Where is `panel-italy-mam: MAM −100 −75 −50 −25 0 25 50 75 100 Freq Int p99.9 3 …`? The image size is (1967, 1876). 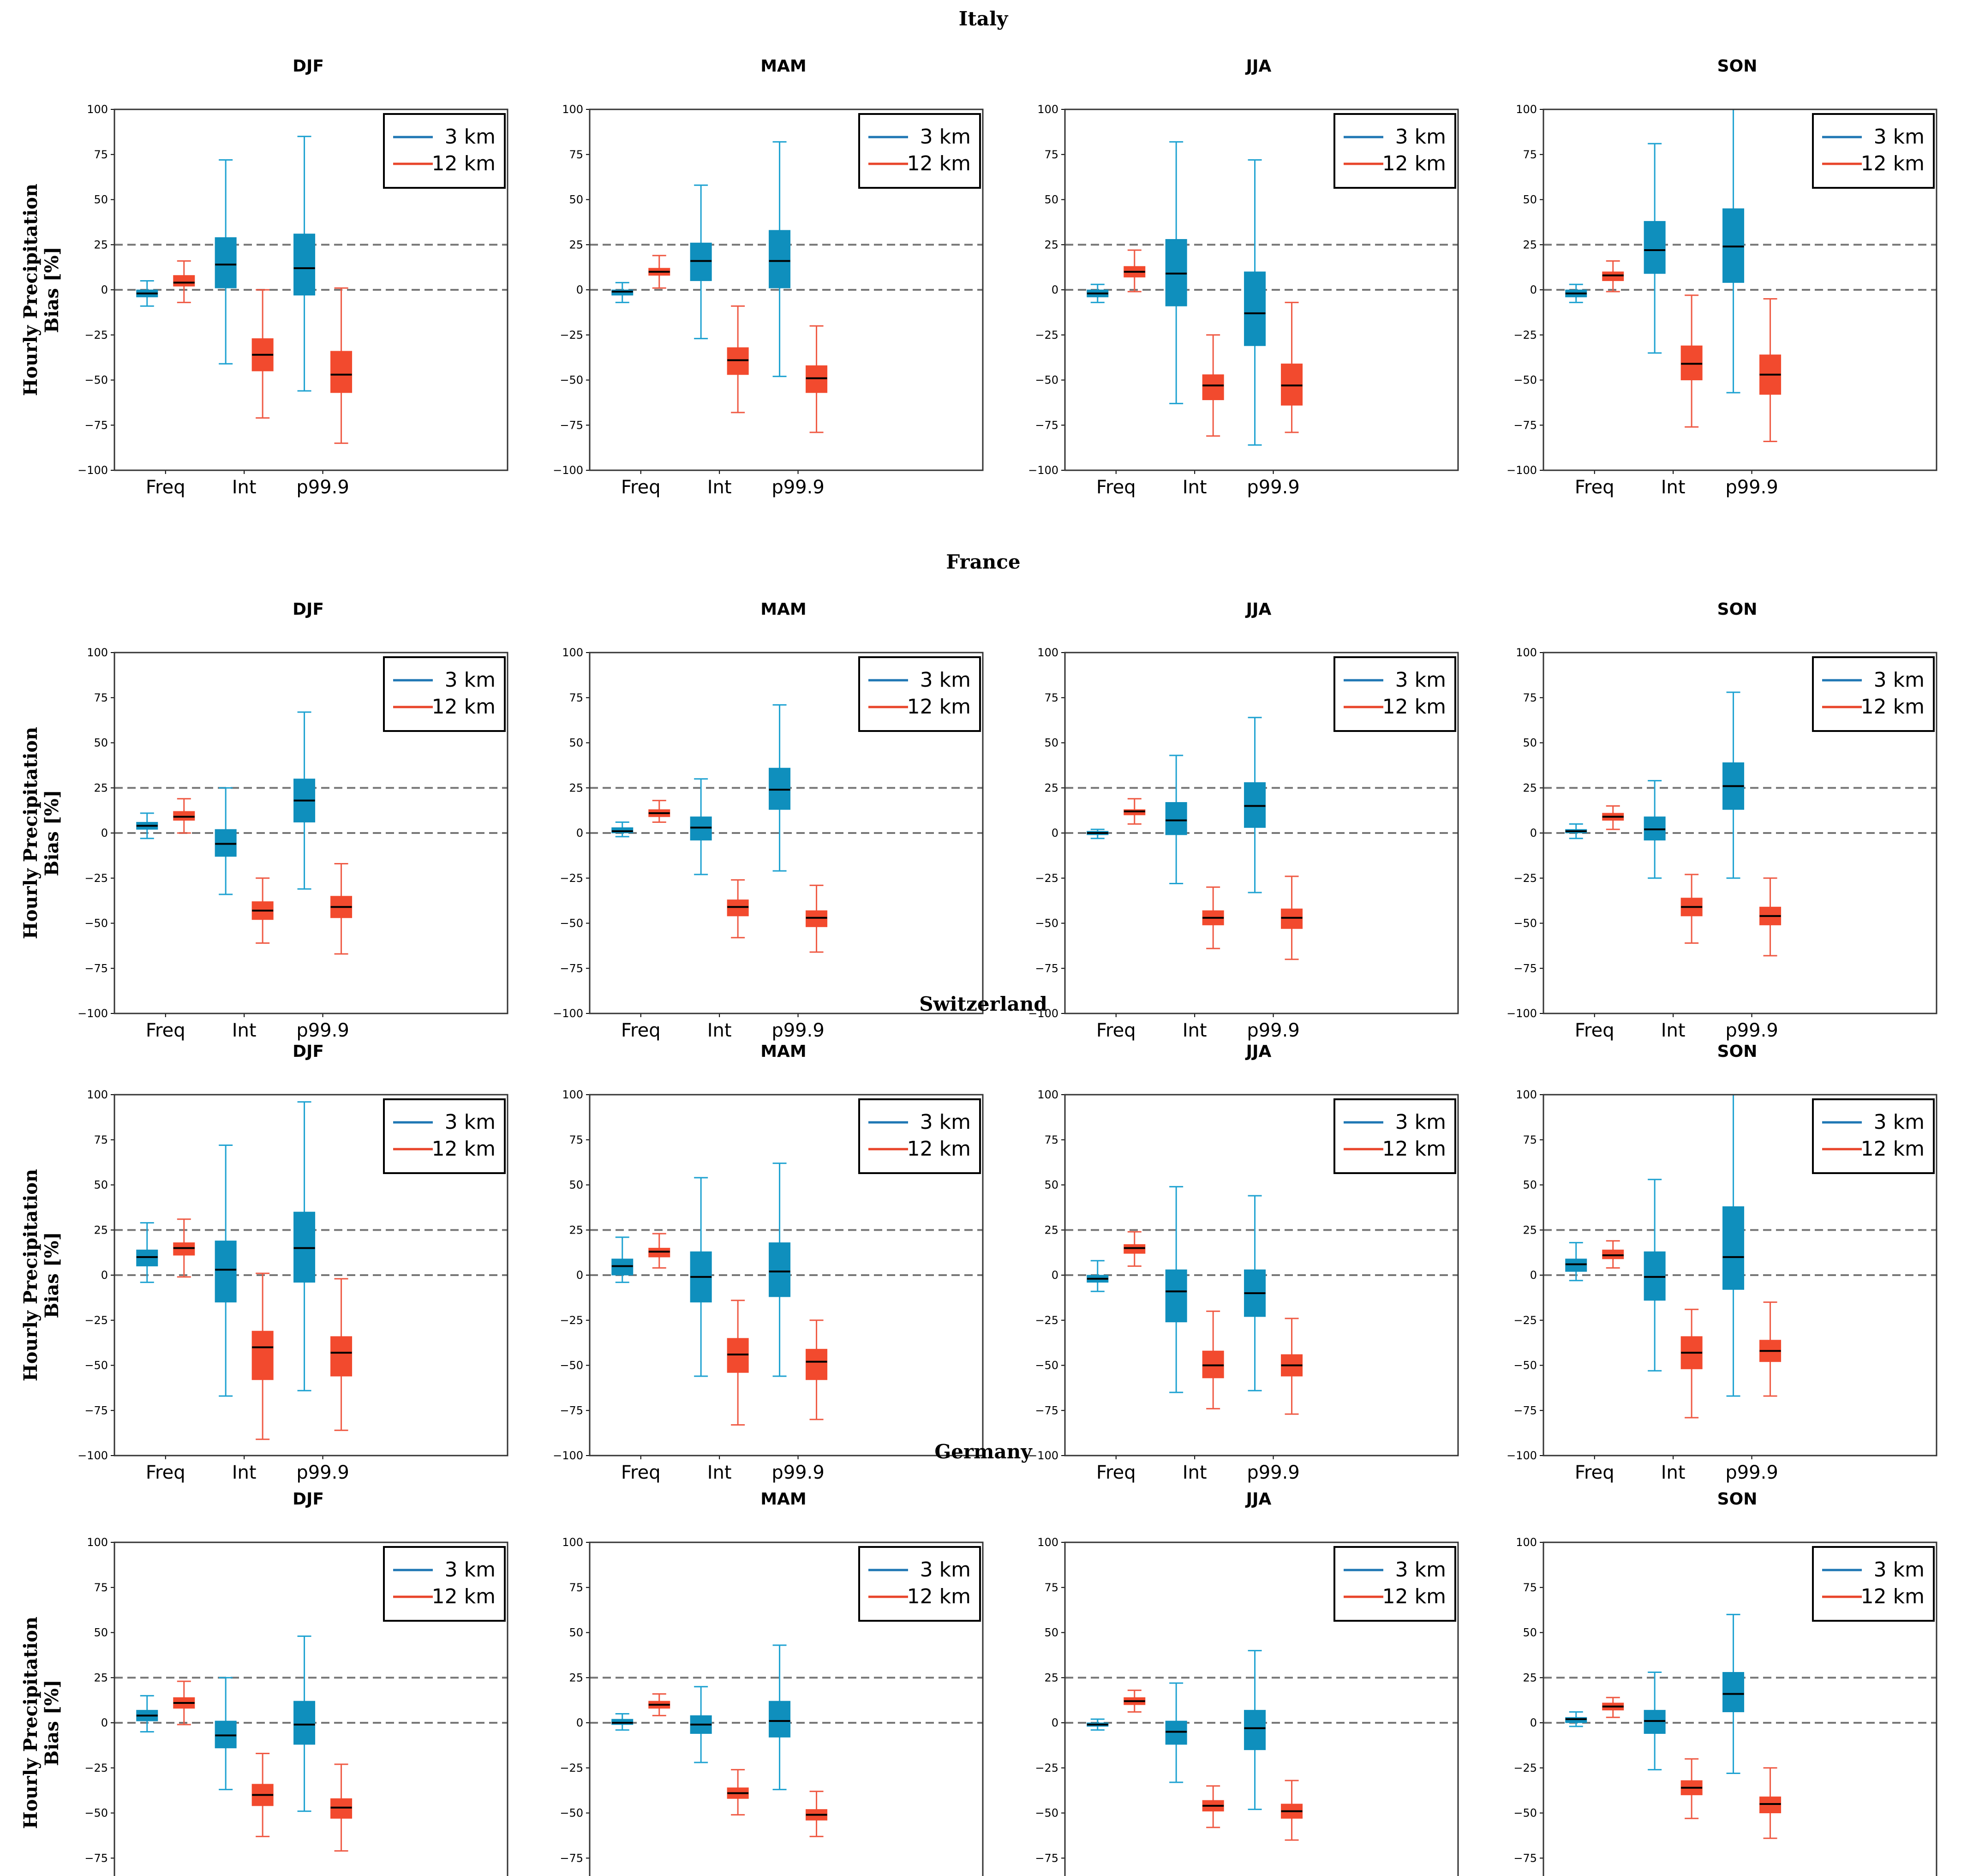
panel-italy-mam: MAM −100 −75 −50 −25 0 25 50 75 100 Freq Int p99.9 3 … is located at coordinates (768, 277).